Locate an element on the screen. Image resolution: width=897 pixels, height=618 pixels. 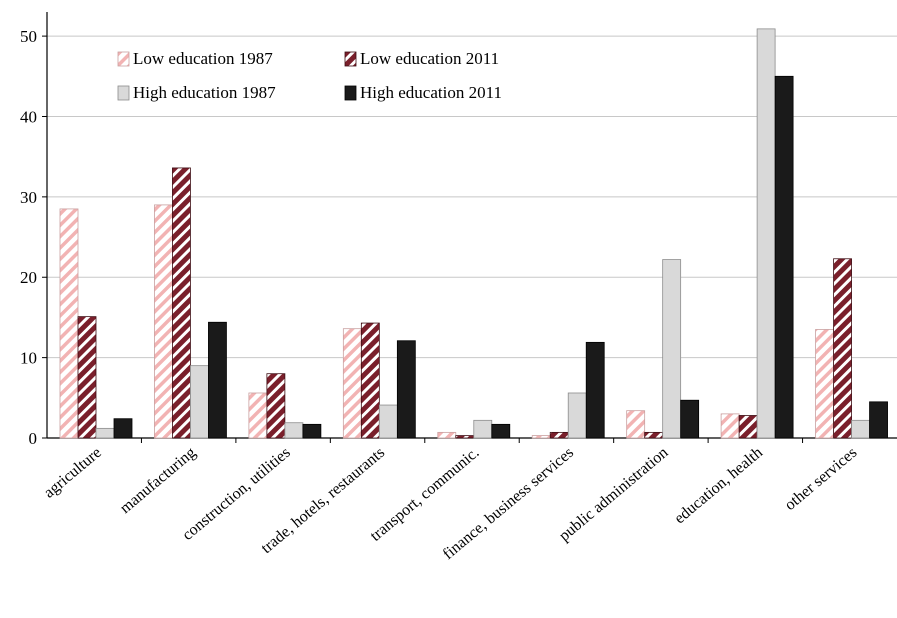
y-tick-label: 10 is located at coordinates (28, 358).